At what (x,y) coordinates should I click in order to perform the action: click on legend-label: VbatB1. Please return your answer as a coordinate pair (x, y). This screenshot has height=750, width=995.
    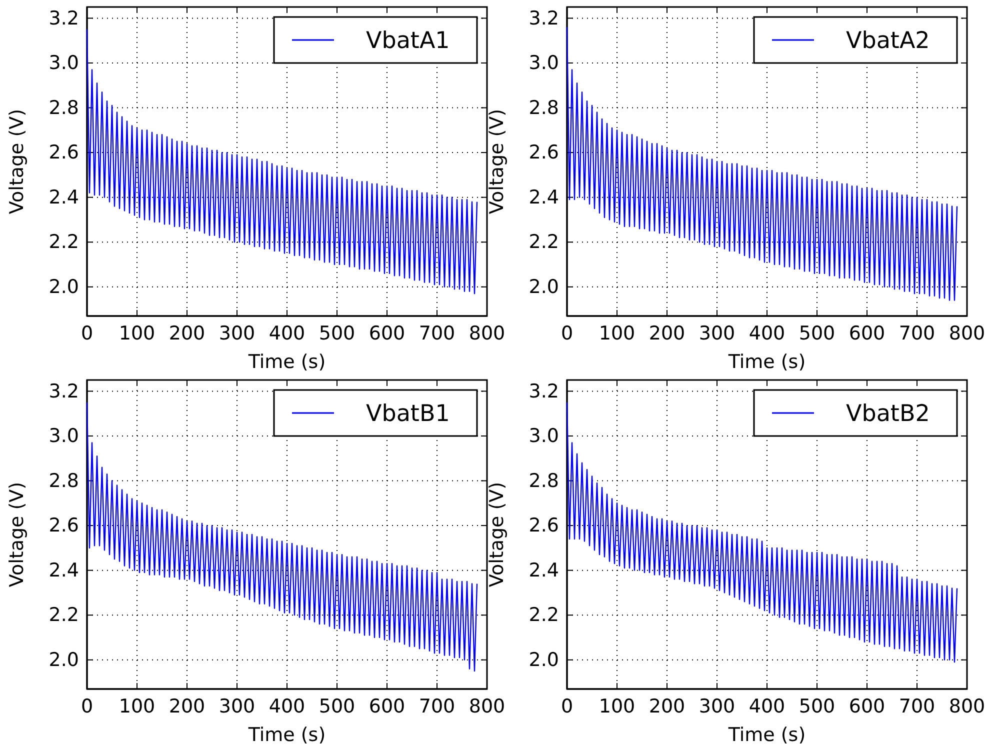
    Looking at the image, I should click on (408, 414).